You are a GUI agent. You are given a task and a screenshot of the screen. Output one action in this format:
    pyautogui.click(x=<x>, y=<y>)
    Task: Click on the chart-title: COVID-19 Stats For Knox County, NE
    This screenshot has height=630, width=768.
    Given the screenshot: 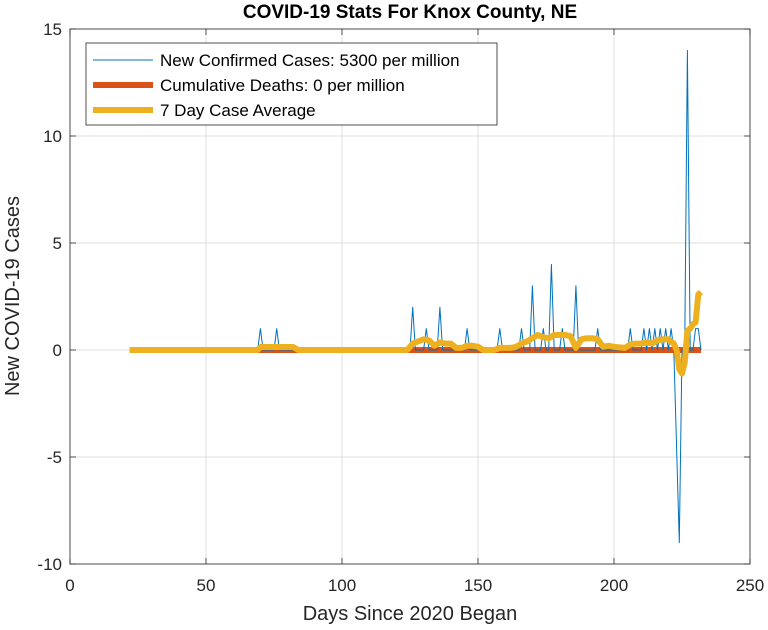 What is the action you would take?
    pyautogui.click(x=410, y=12)
    